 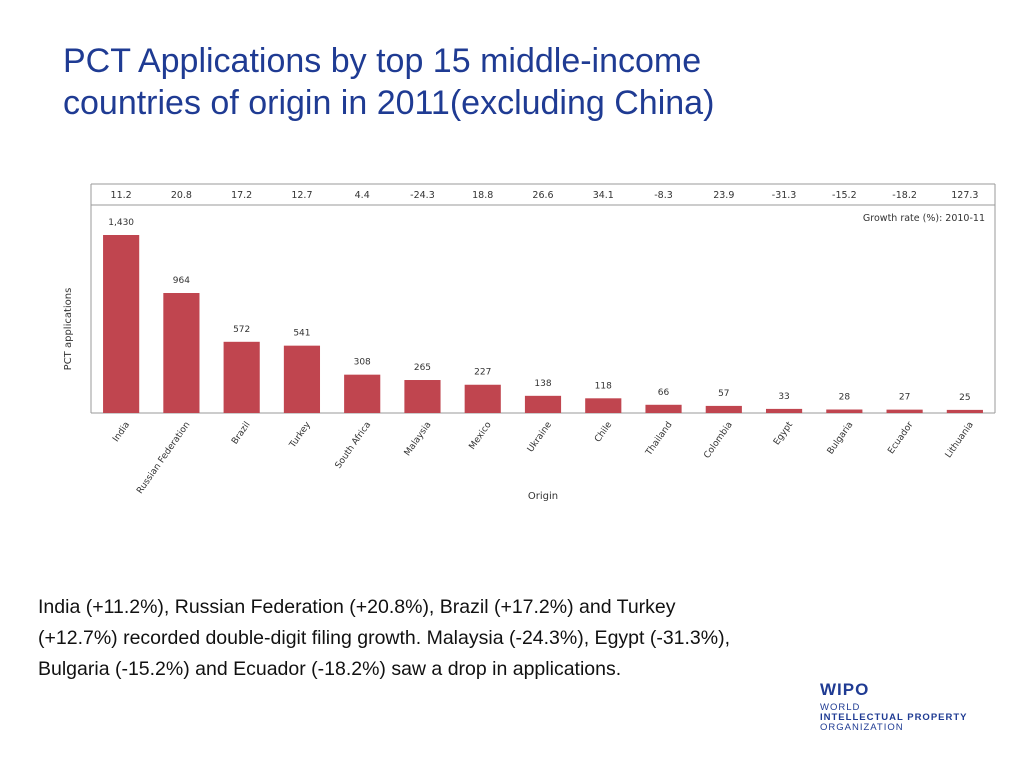 What do you see at coordinates (841, 438) in the screenshot?
I see `x-tick-label: Bulgaria` at bounding box center [841, 438].